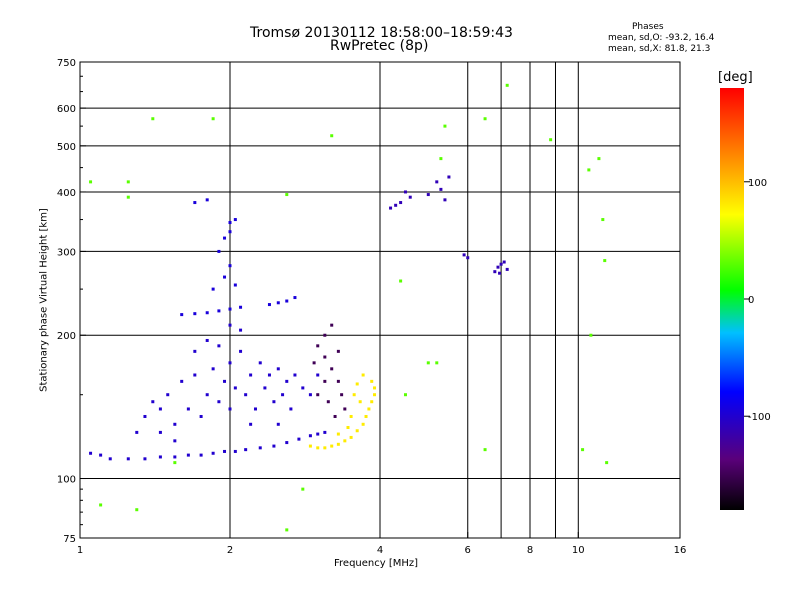  I want to click on y-tick-label: 100, so click(66, 480).